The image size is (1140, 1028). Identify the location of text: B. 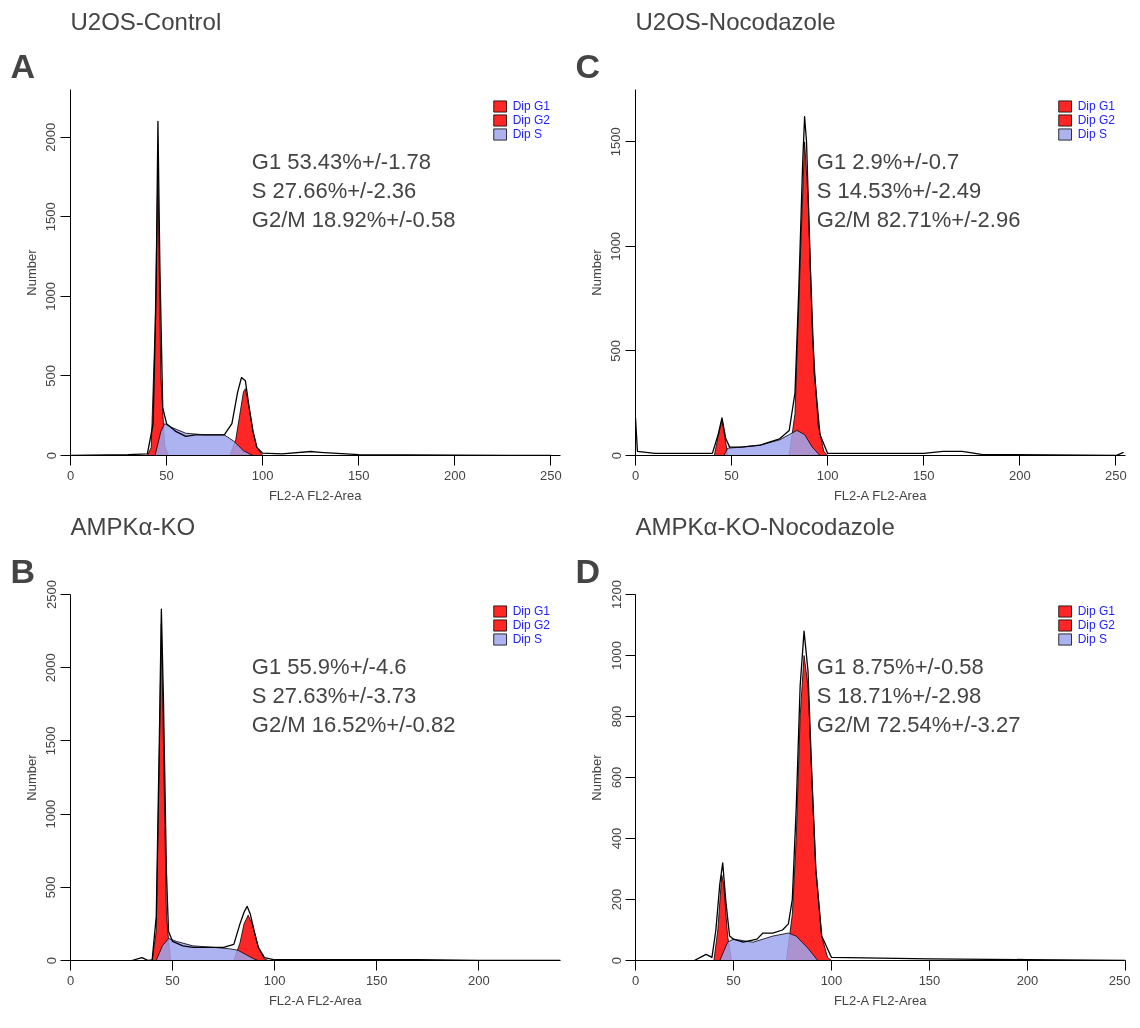
(23, 570).